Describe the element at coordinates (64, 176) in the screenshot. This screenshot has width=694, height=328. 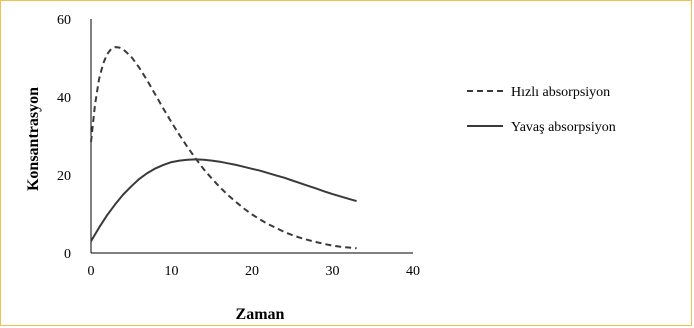
I see `y-tick-label: 20` at that location.